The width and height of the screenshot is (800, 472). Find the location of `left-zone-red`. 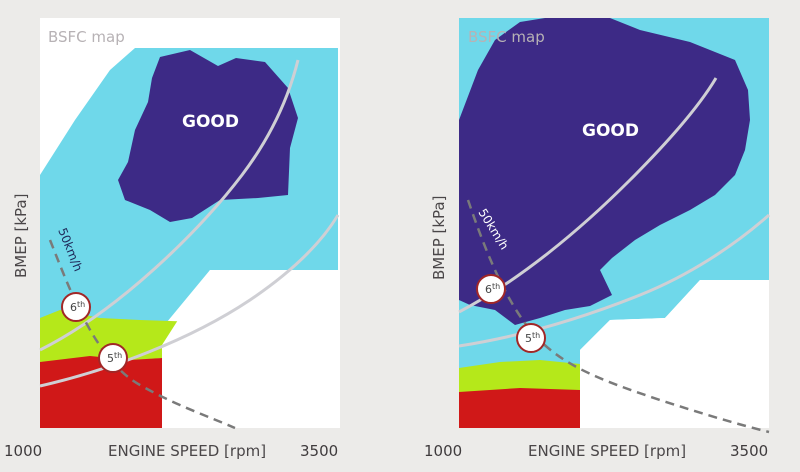

left-zone-red is located at coordinates (101, 392).